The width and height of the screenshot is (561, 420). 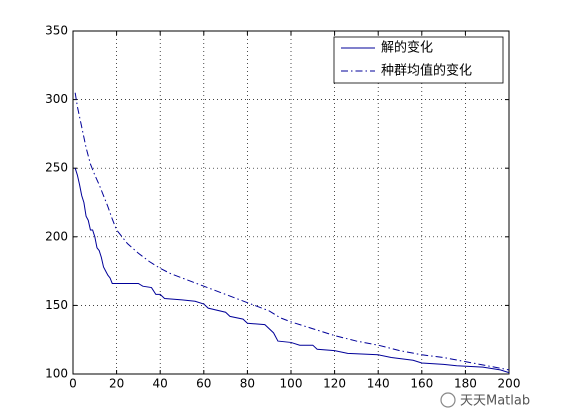 What do you see at coordinates (418, 60) in the screenshot?
I see `legend-frame` at bounding box center [418, 60].